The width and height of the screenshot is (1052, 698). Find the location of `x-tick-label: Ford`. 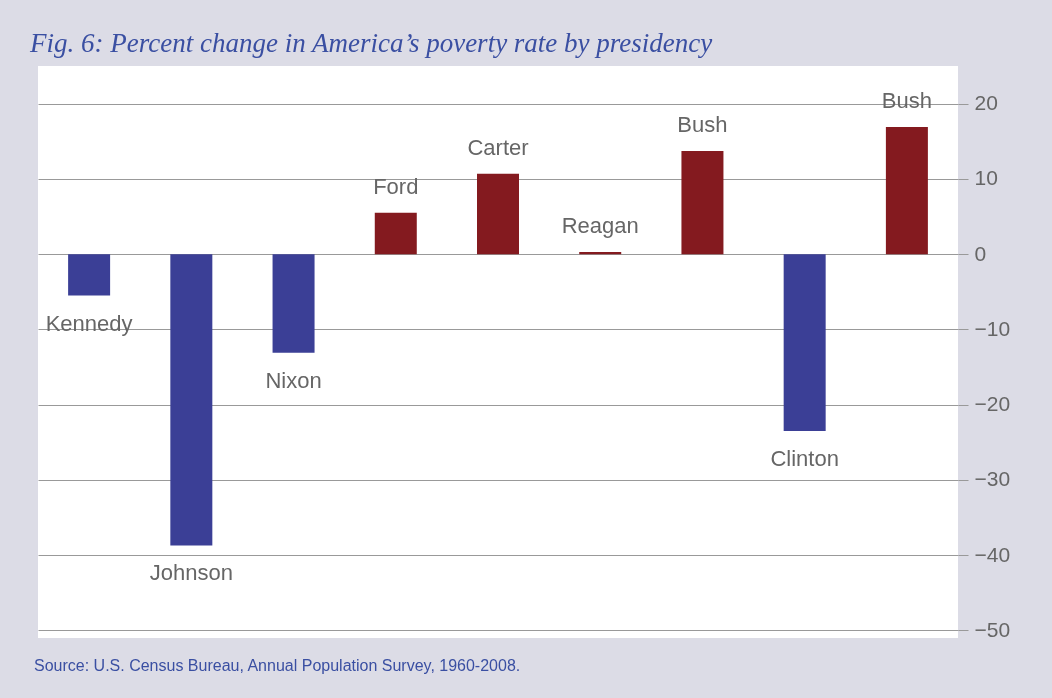

x-tick-label: Ford is located at coordinates (396, 186).